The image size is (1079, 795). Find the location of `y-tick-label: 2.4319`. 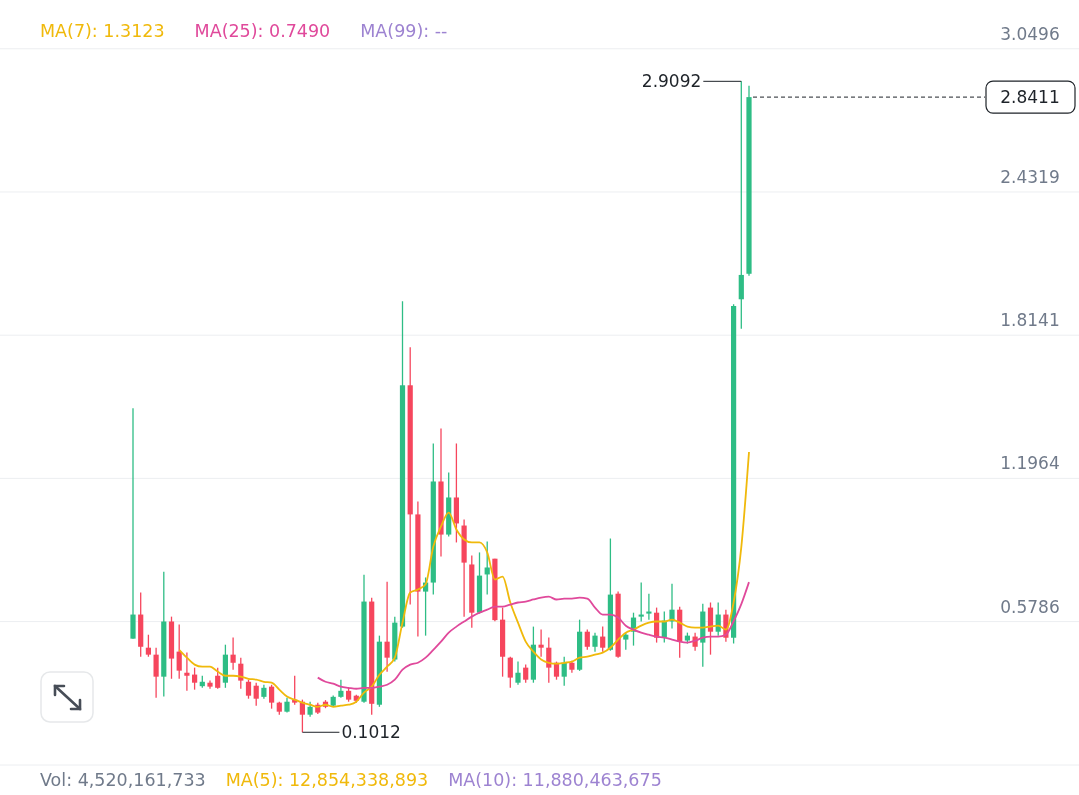

y-tick-label: 2.4319 is located at coordinates (1030, 176).